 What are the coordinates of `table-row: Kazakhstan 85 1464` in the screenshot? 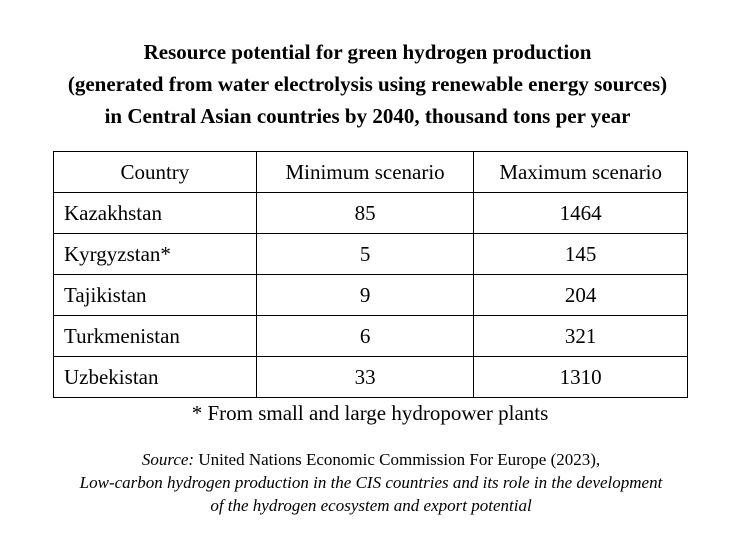 It's located at (370, 213).